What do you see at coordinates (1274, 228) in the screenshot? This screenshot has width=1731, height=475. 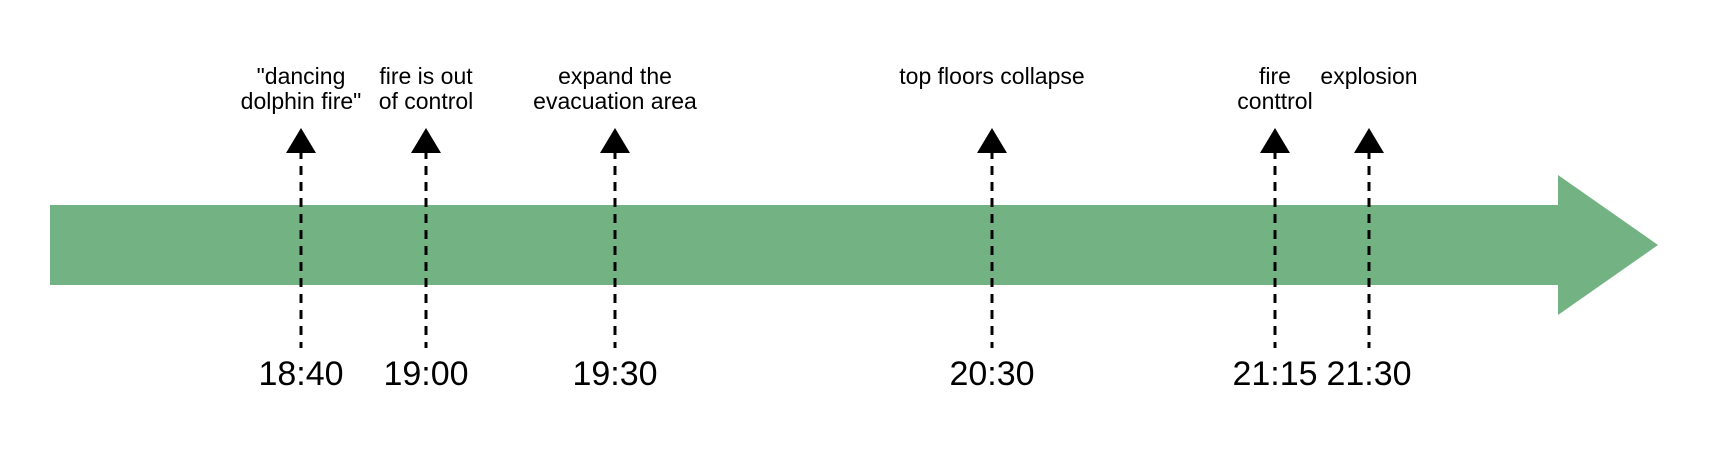 I see `timeline-event: fire conttrol 21:15` at bounding box center [1274, 228].